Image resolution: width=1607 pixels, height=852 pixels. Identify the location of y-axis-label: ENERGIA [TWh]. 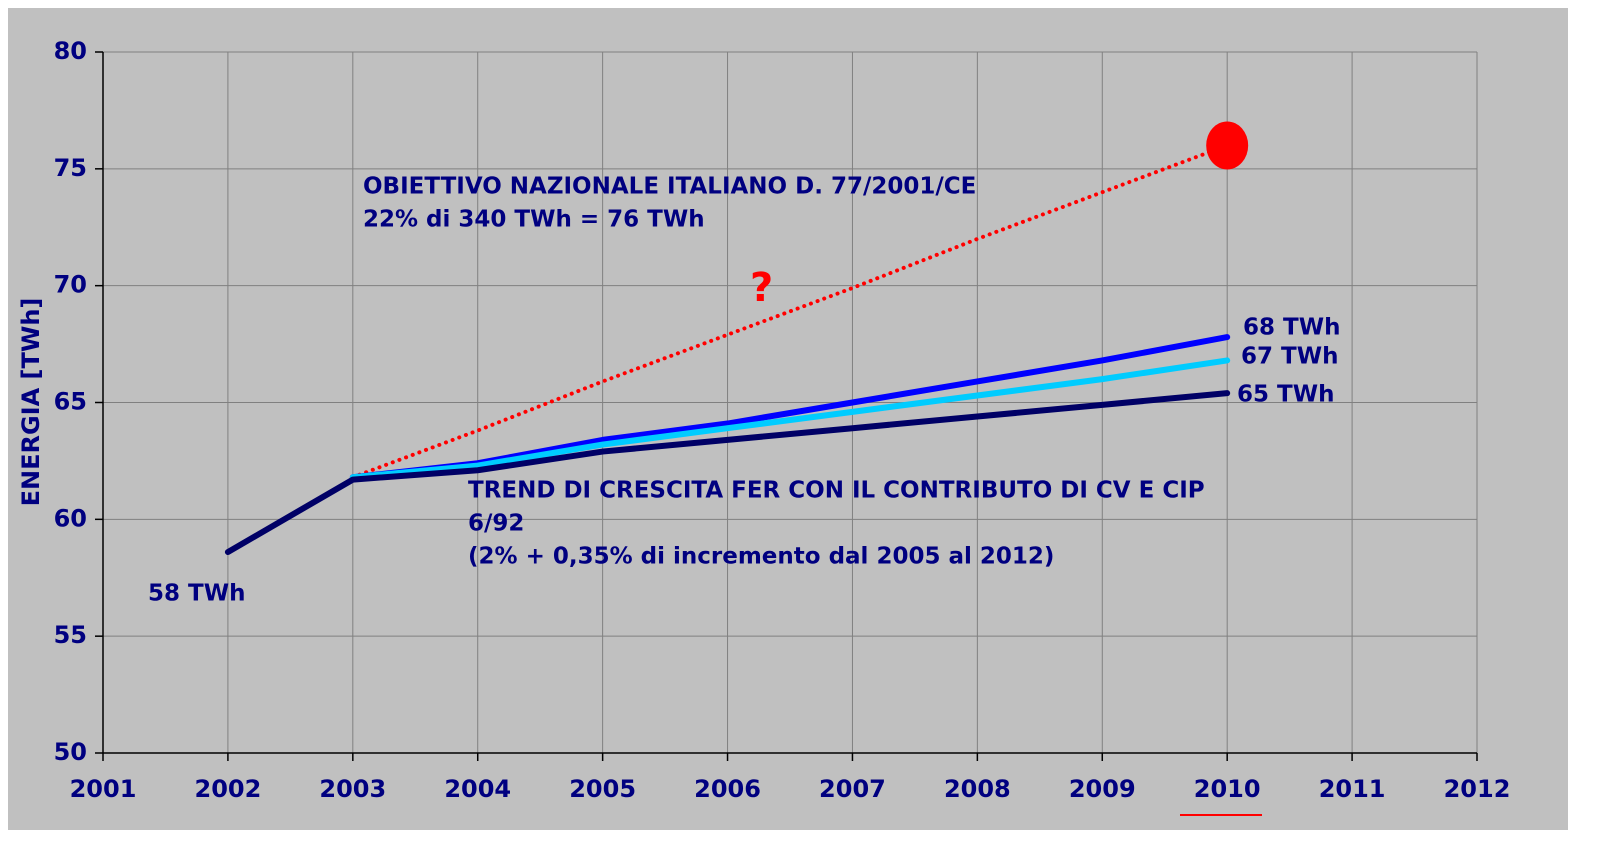
(31, 402).